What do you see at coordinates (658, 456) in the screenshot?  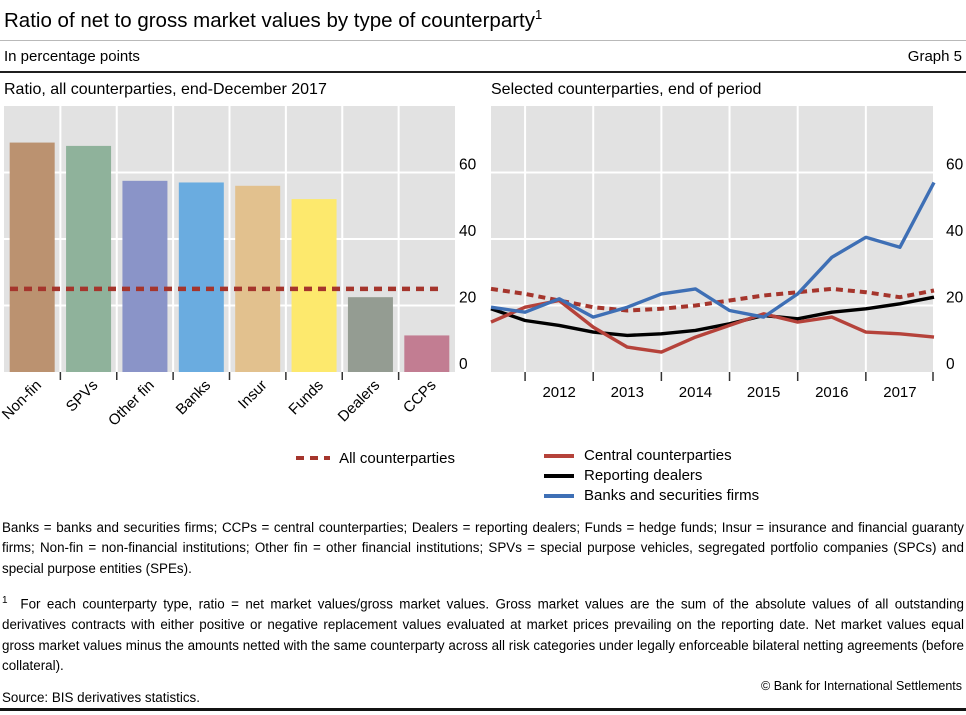 I see `central-counterparties-label: Central counterparties` at bounding box center [658, 456].